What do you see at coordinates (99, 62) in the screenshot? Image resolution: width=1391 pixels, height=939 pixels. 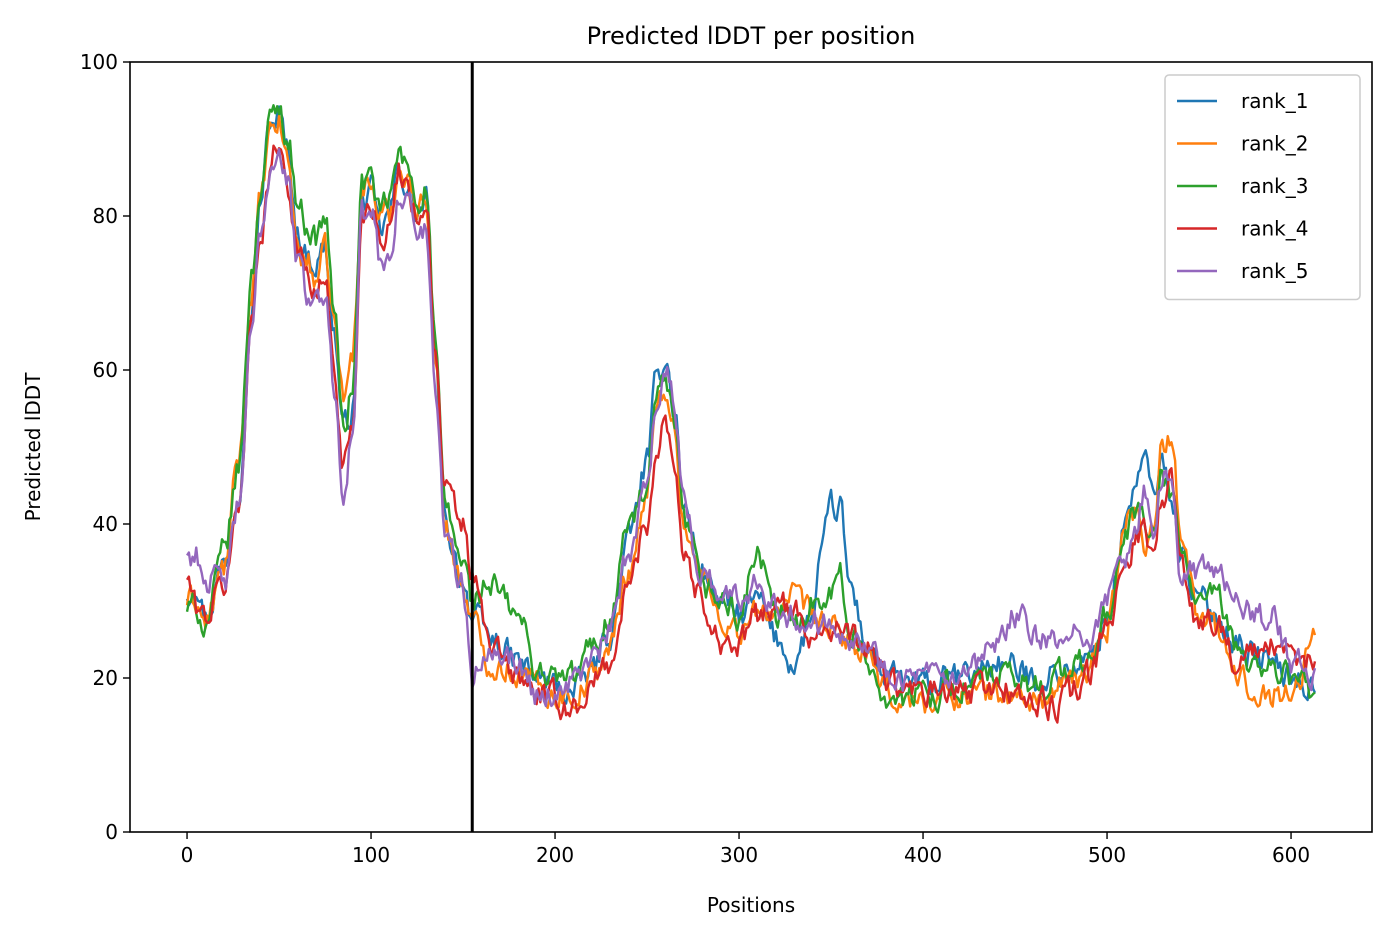 I see `y-tick-label: 100` at bounding box center [99, 62].